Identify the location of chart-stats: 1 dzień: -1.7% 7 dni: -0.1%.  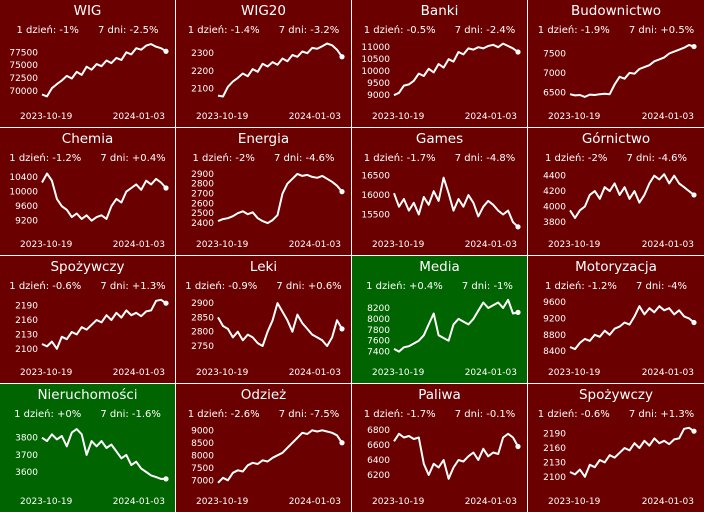
(439, 414).